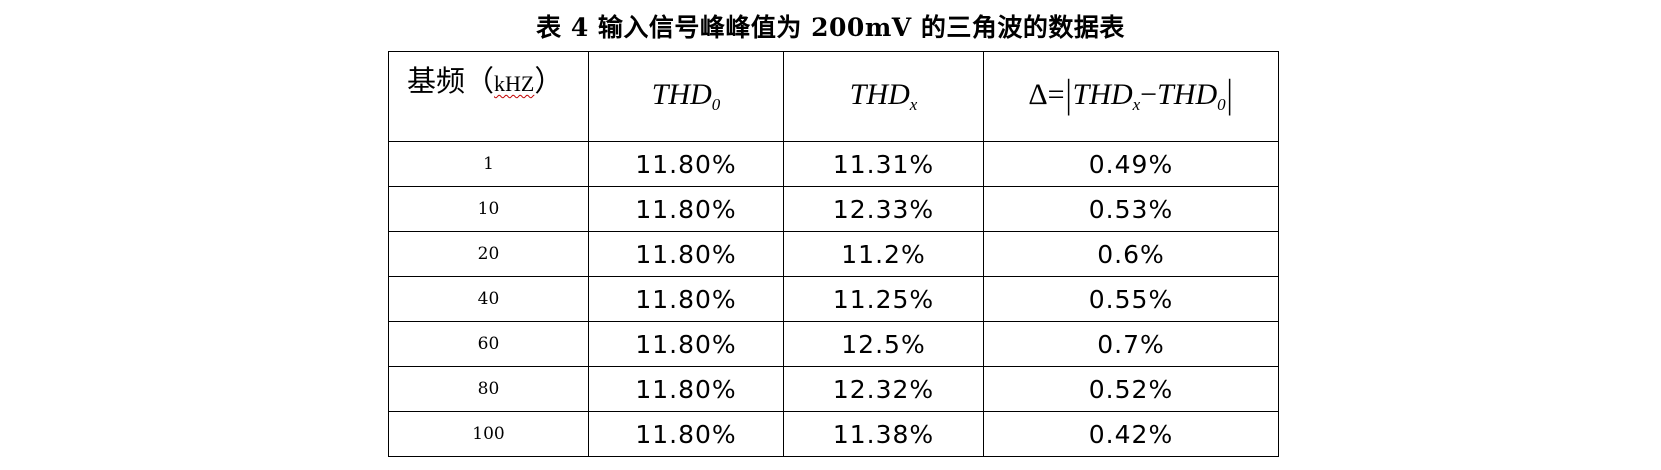  I want to click on cell-frequency: 20, so click(488, 254).